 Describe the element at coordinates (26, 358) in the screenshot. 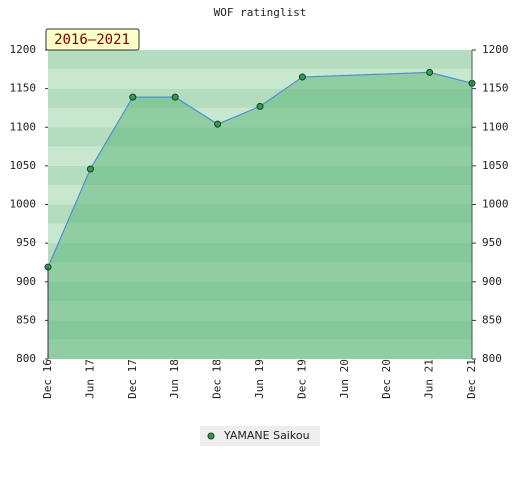

I see `y-tick-label: 800` at that location.